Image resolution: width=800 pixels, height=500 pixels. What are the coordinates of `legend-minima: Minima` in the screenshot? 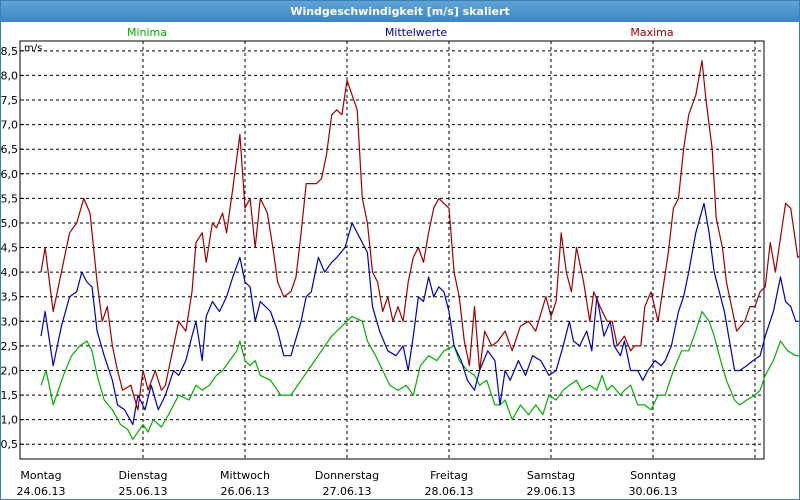 It's located at (147, 32).